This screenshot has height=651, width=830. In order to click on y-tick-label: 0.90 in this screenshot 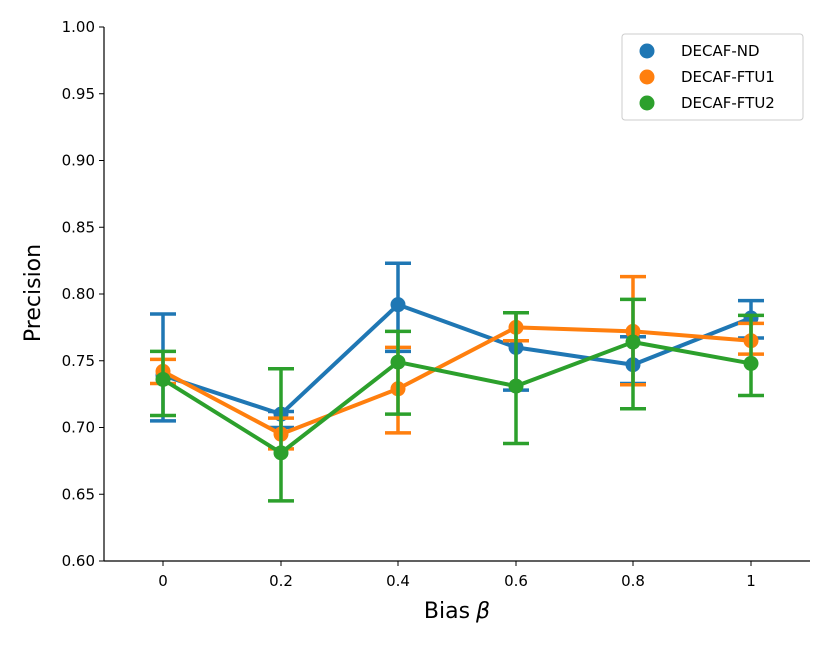, I will do `click(78, 161)`.